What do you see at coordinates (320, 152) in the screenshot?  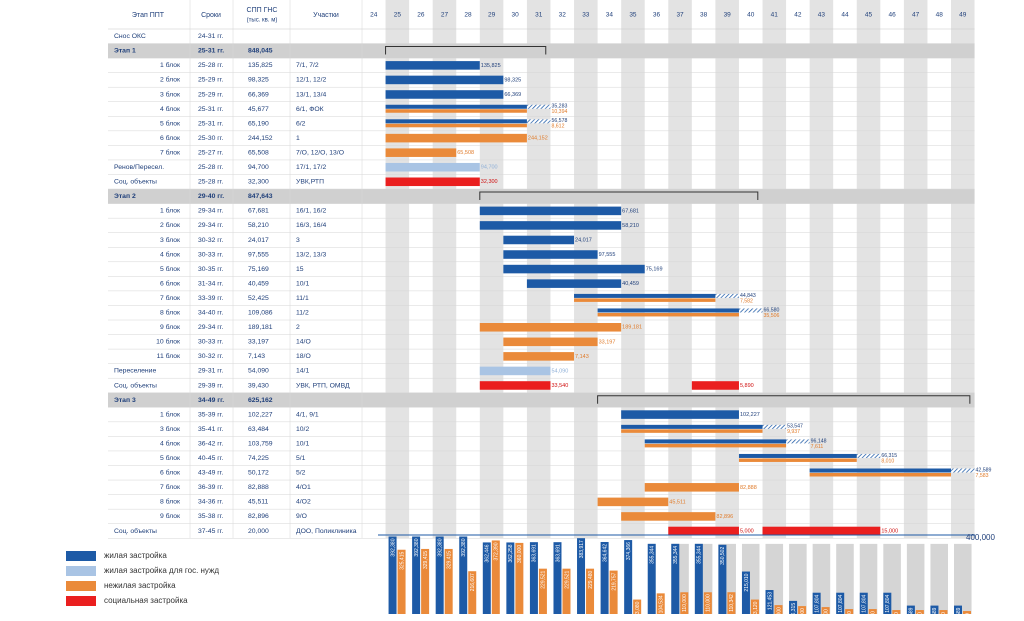 I see `row-plots: 7/О, 12/О, 13/О` at bounding box center [320, 152].